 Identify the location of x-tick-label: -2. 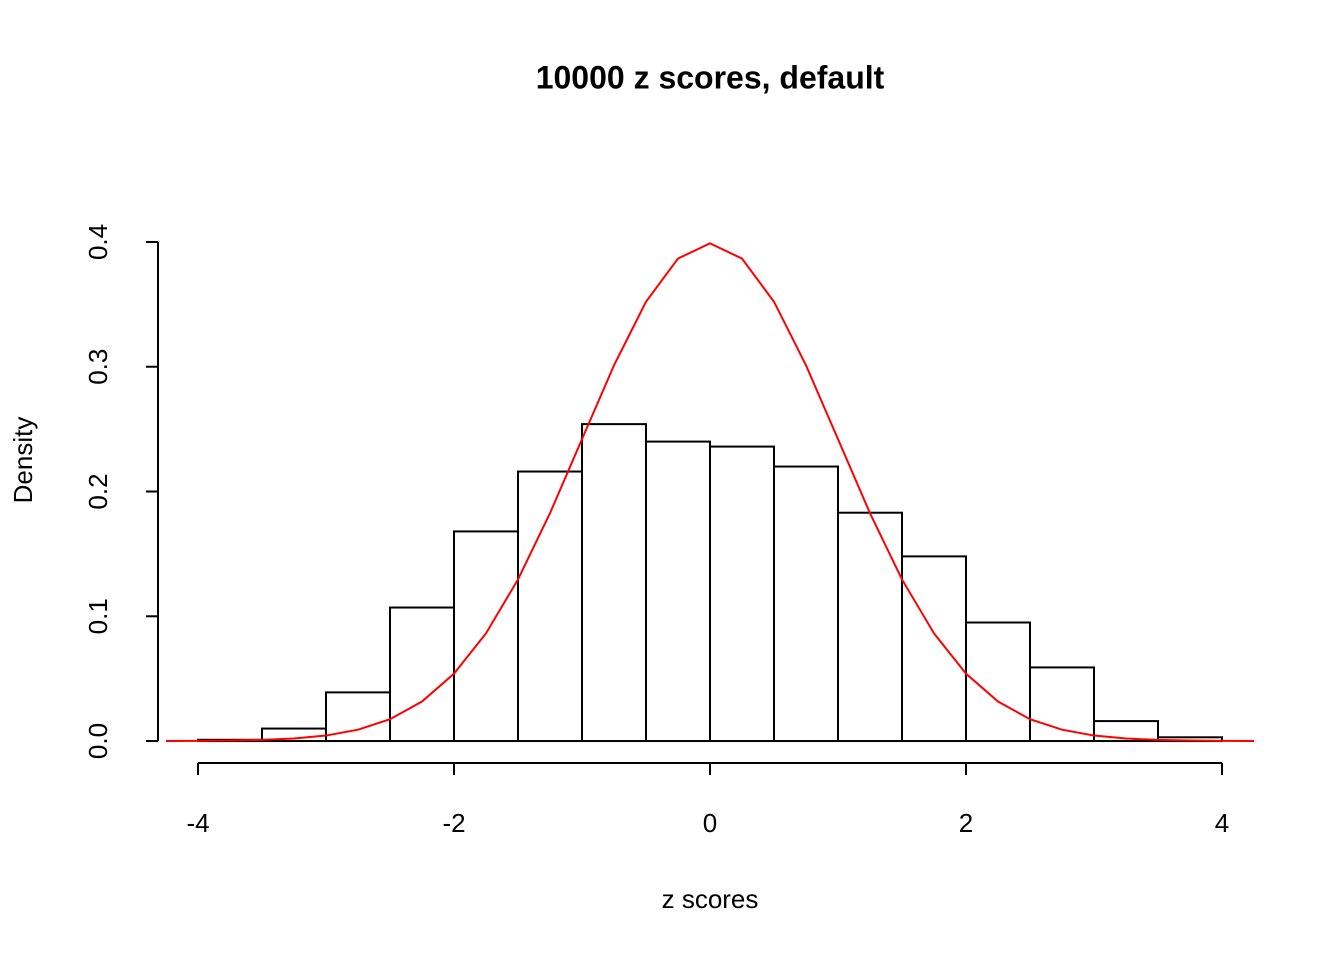
(453, 823).